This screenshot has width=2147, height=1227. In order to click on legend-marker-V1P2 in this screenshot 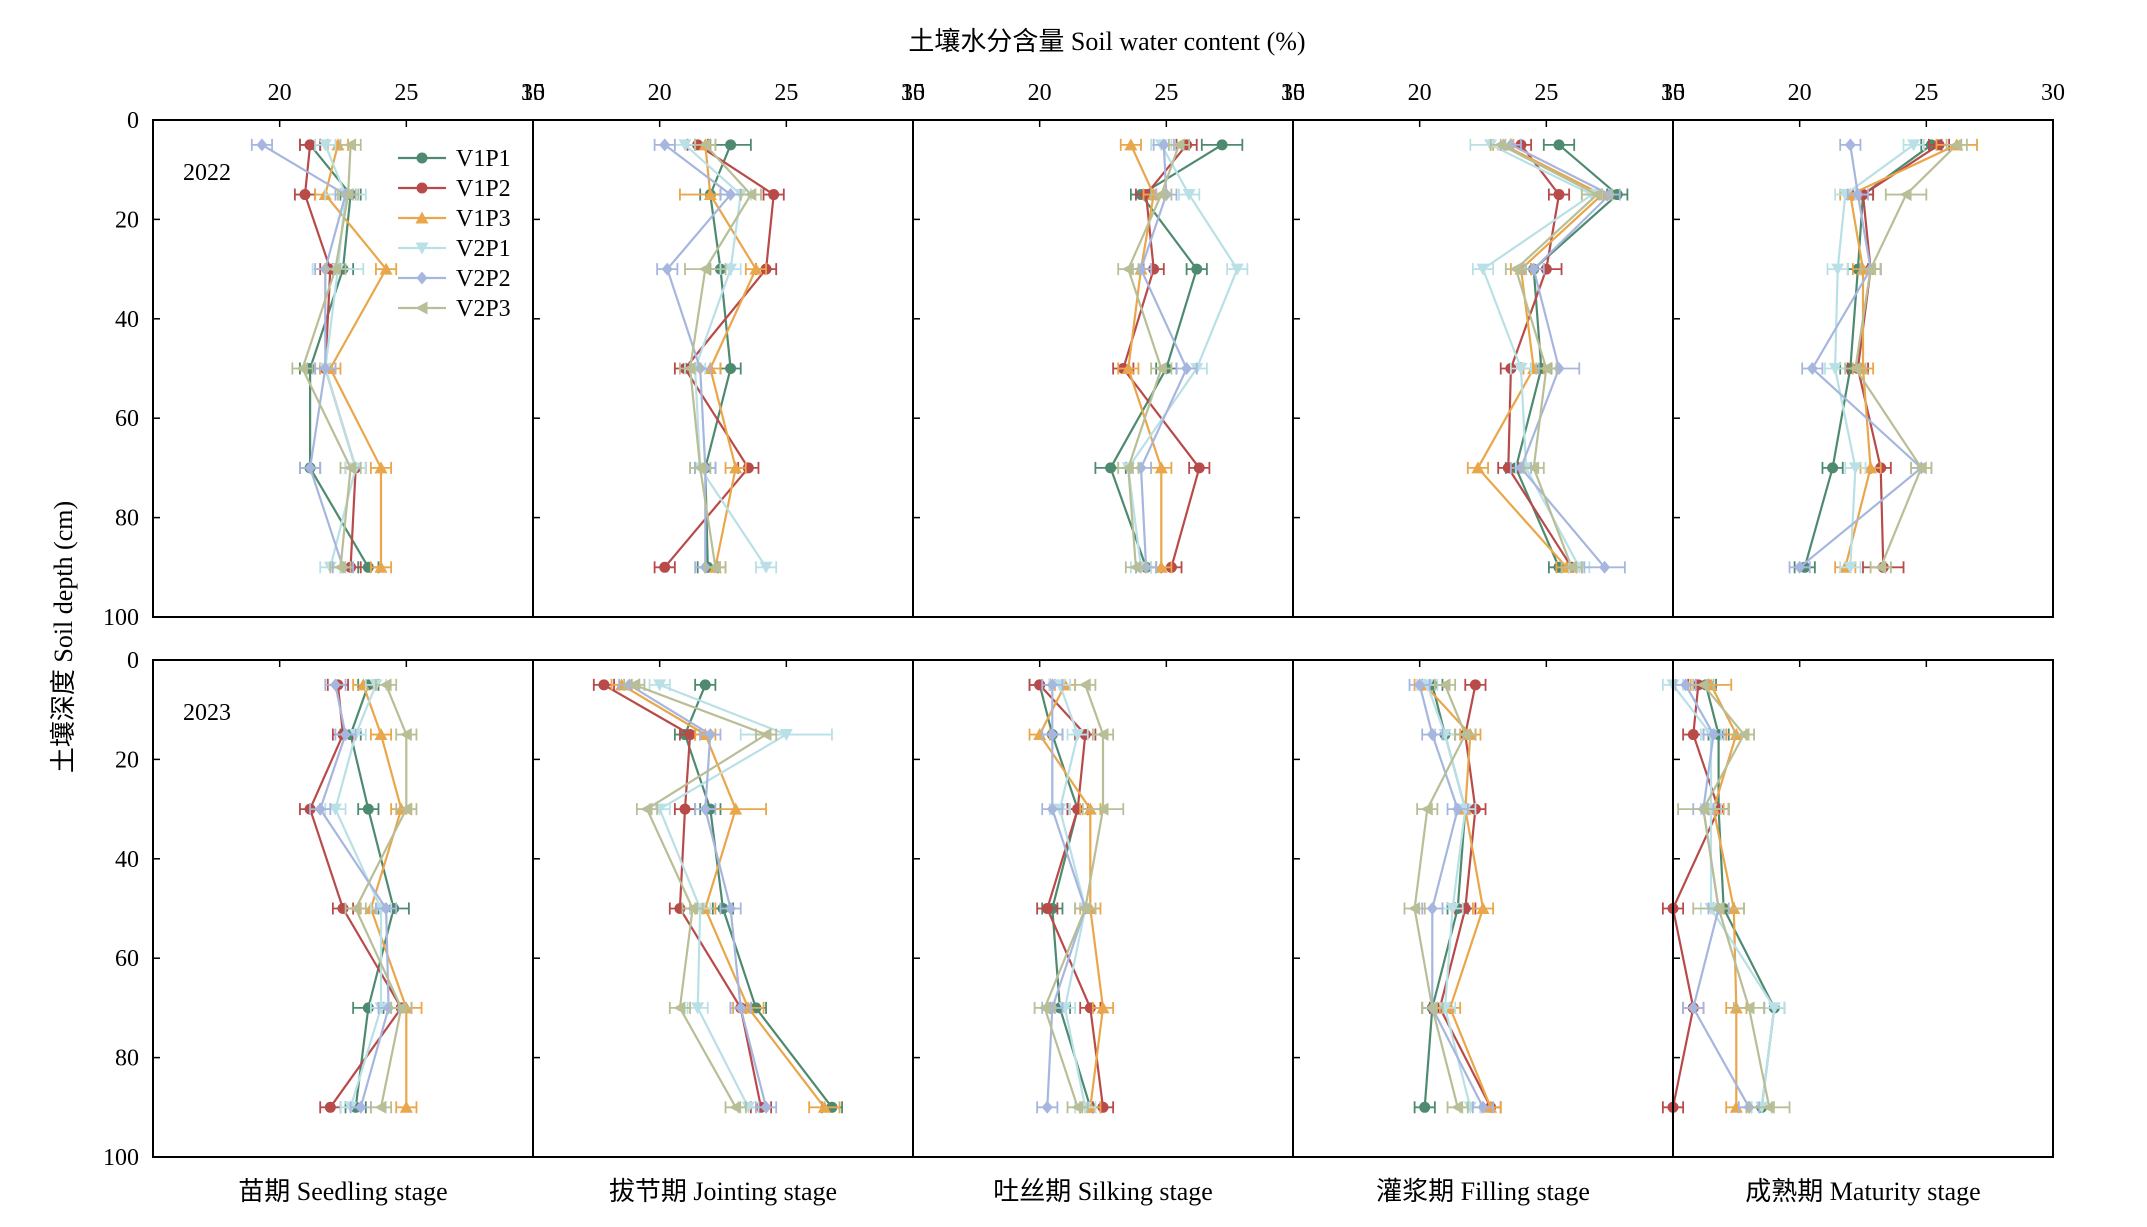, I will do `click(422, 188)`.